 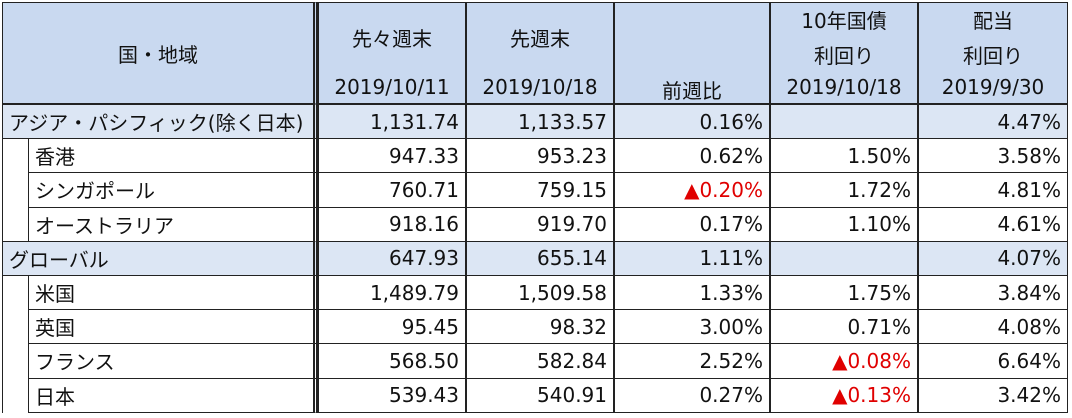 What do you see at coordinates (540, 327) in the screenshot?
I see `value-cell: 98.32` at bounding box center [540, 327].